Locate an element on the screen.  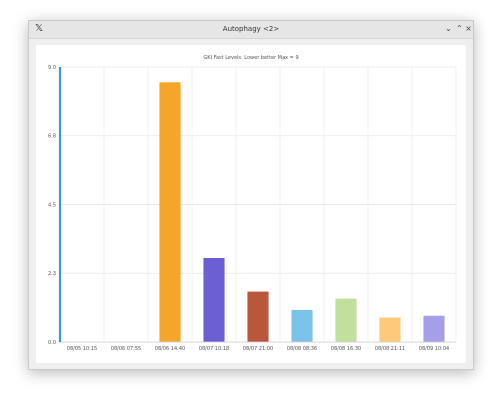
title-bar: 𝕏 Autophagy <2> ⌄ ⌃ × is located at coordinates (251, 30).